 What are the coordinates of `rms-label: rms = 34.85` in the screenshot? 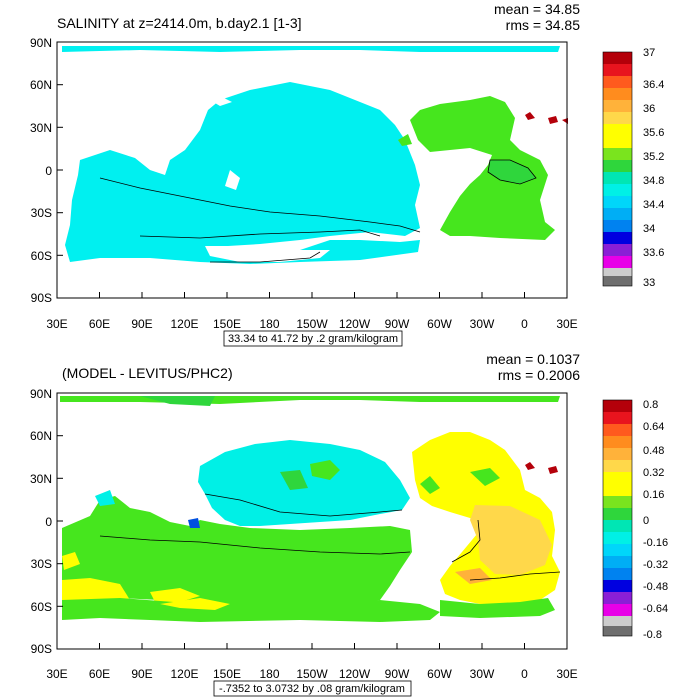 It's located at (543, 25).